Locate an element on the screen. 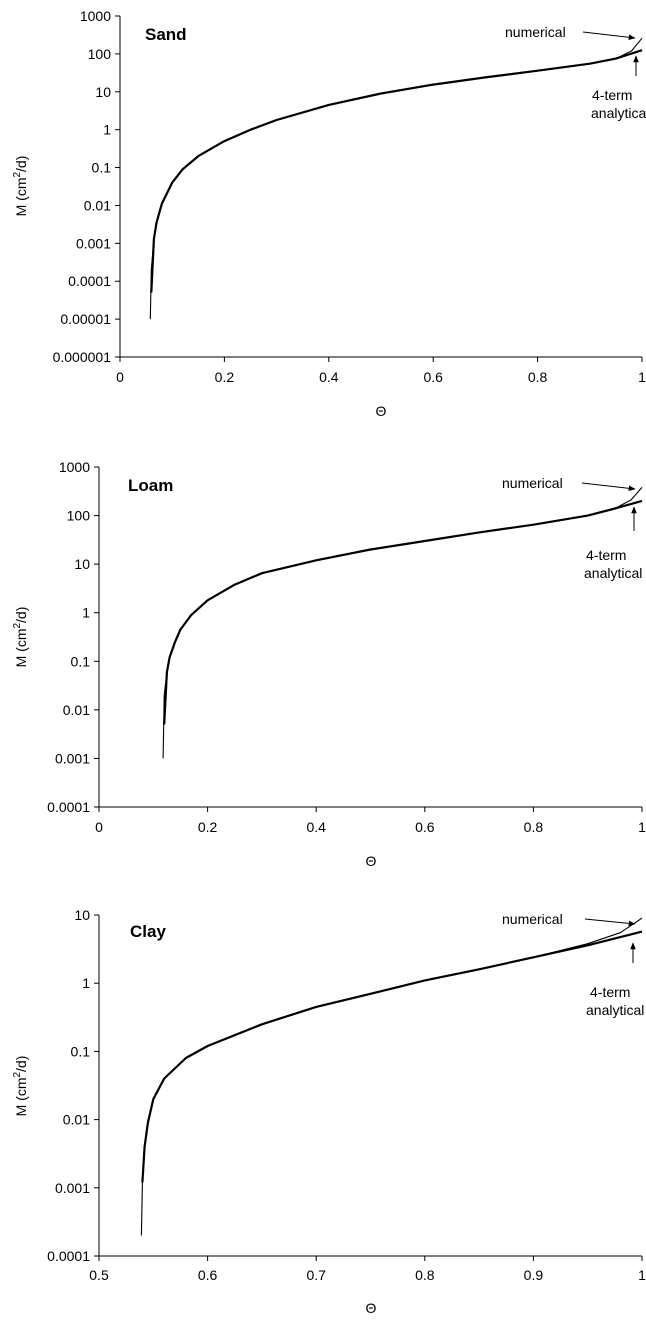  panel-title: Clay is located at coordinates (148, 931).